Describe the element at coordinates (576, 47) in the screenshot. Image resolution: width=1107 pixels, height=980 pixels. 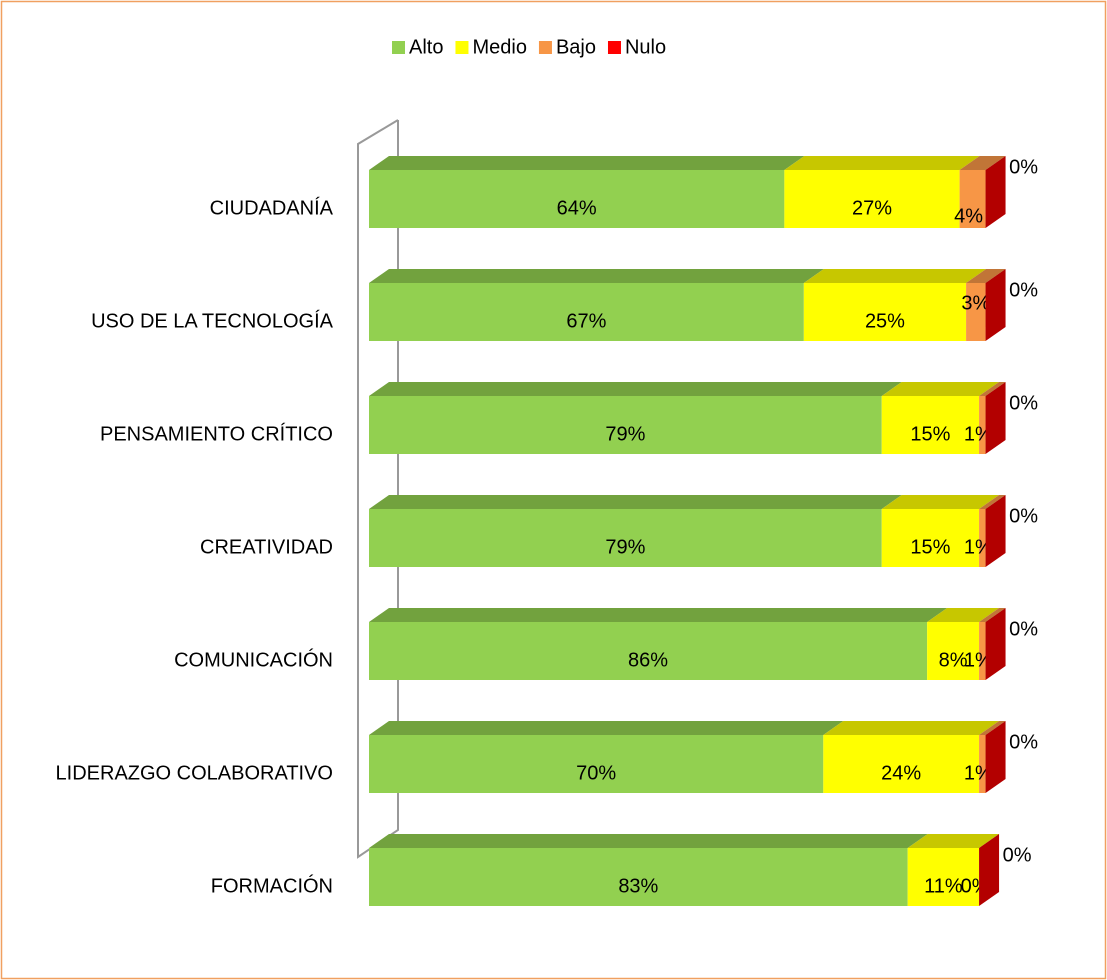
I see `legend-label: Bajo` at that location.